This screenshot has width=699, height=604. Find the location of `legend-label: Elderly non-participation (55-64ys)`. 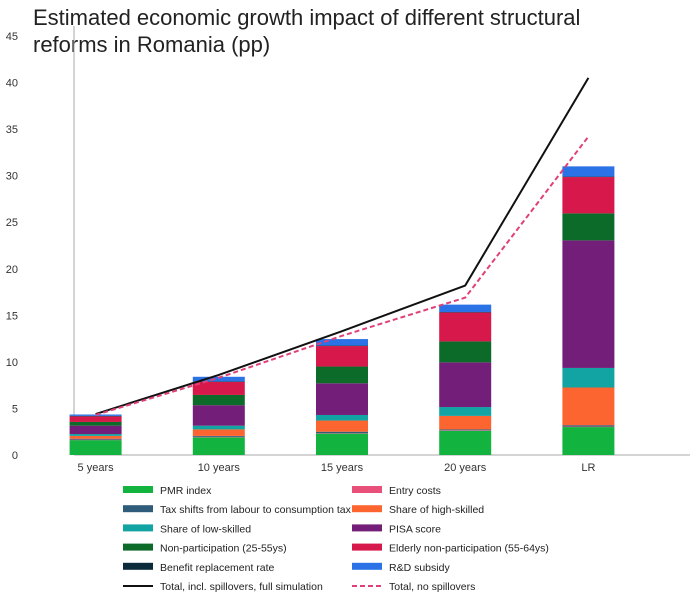

legend-label: Elderly non-participation (55-64ys) is located at coordinates (469, 549).